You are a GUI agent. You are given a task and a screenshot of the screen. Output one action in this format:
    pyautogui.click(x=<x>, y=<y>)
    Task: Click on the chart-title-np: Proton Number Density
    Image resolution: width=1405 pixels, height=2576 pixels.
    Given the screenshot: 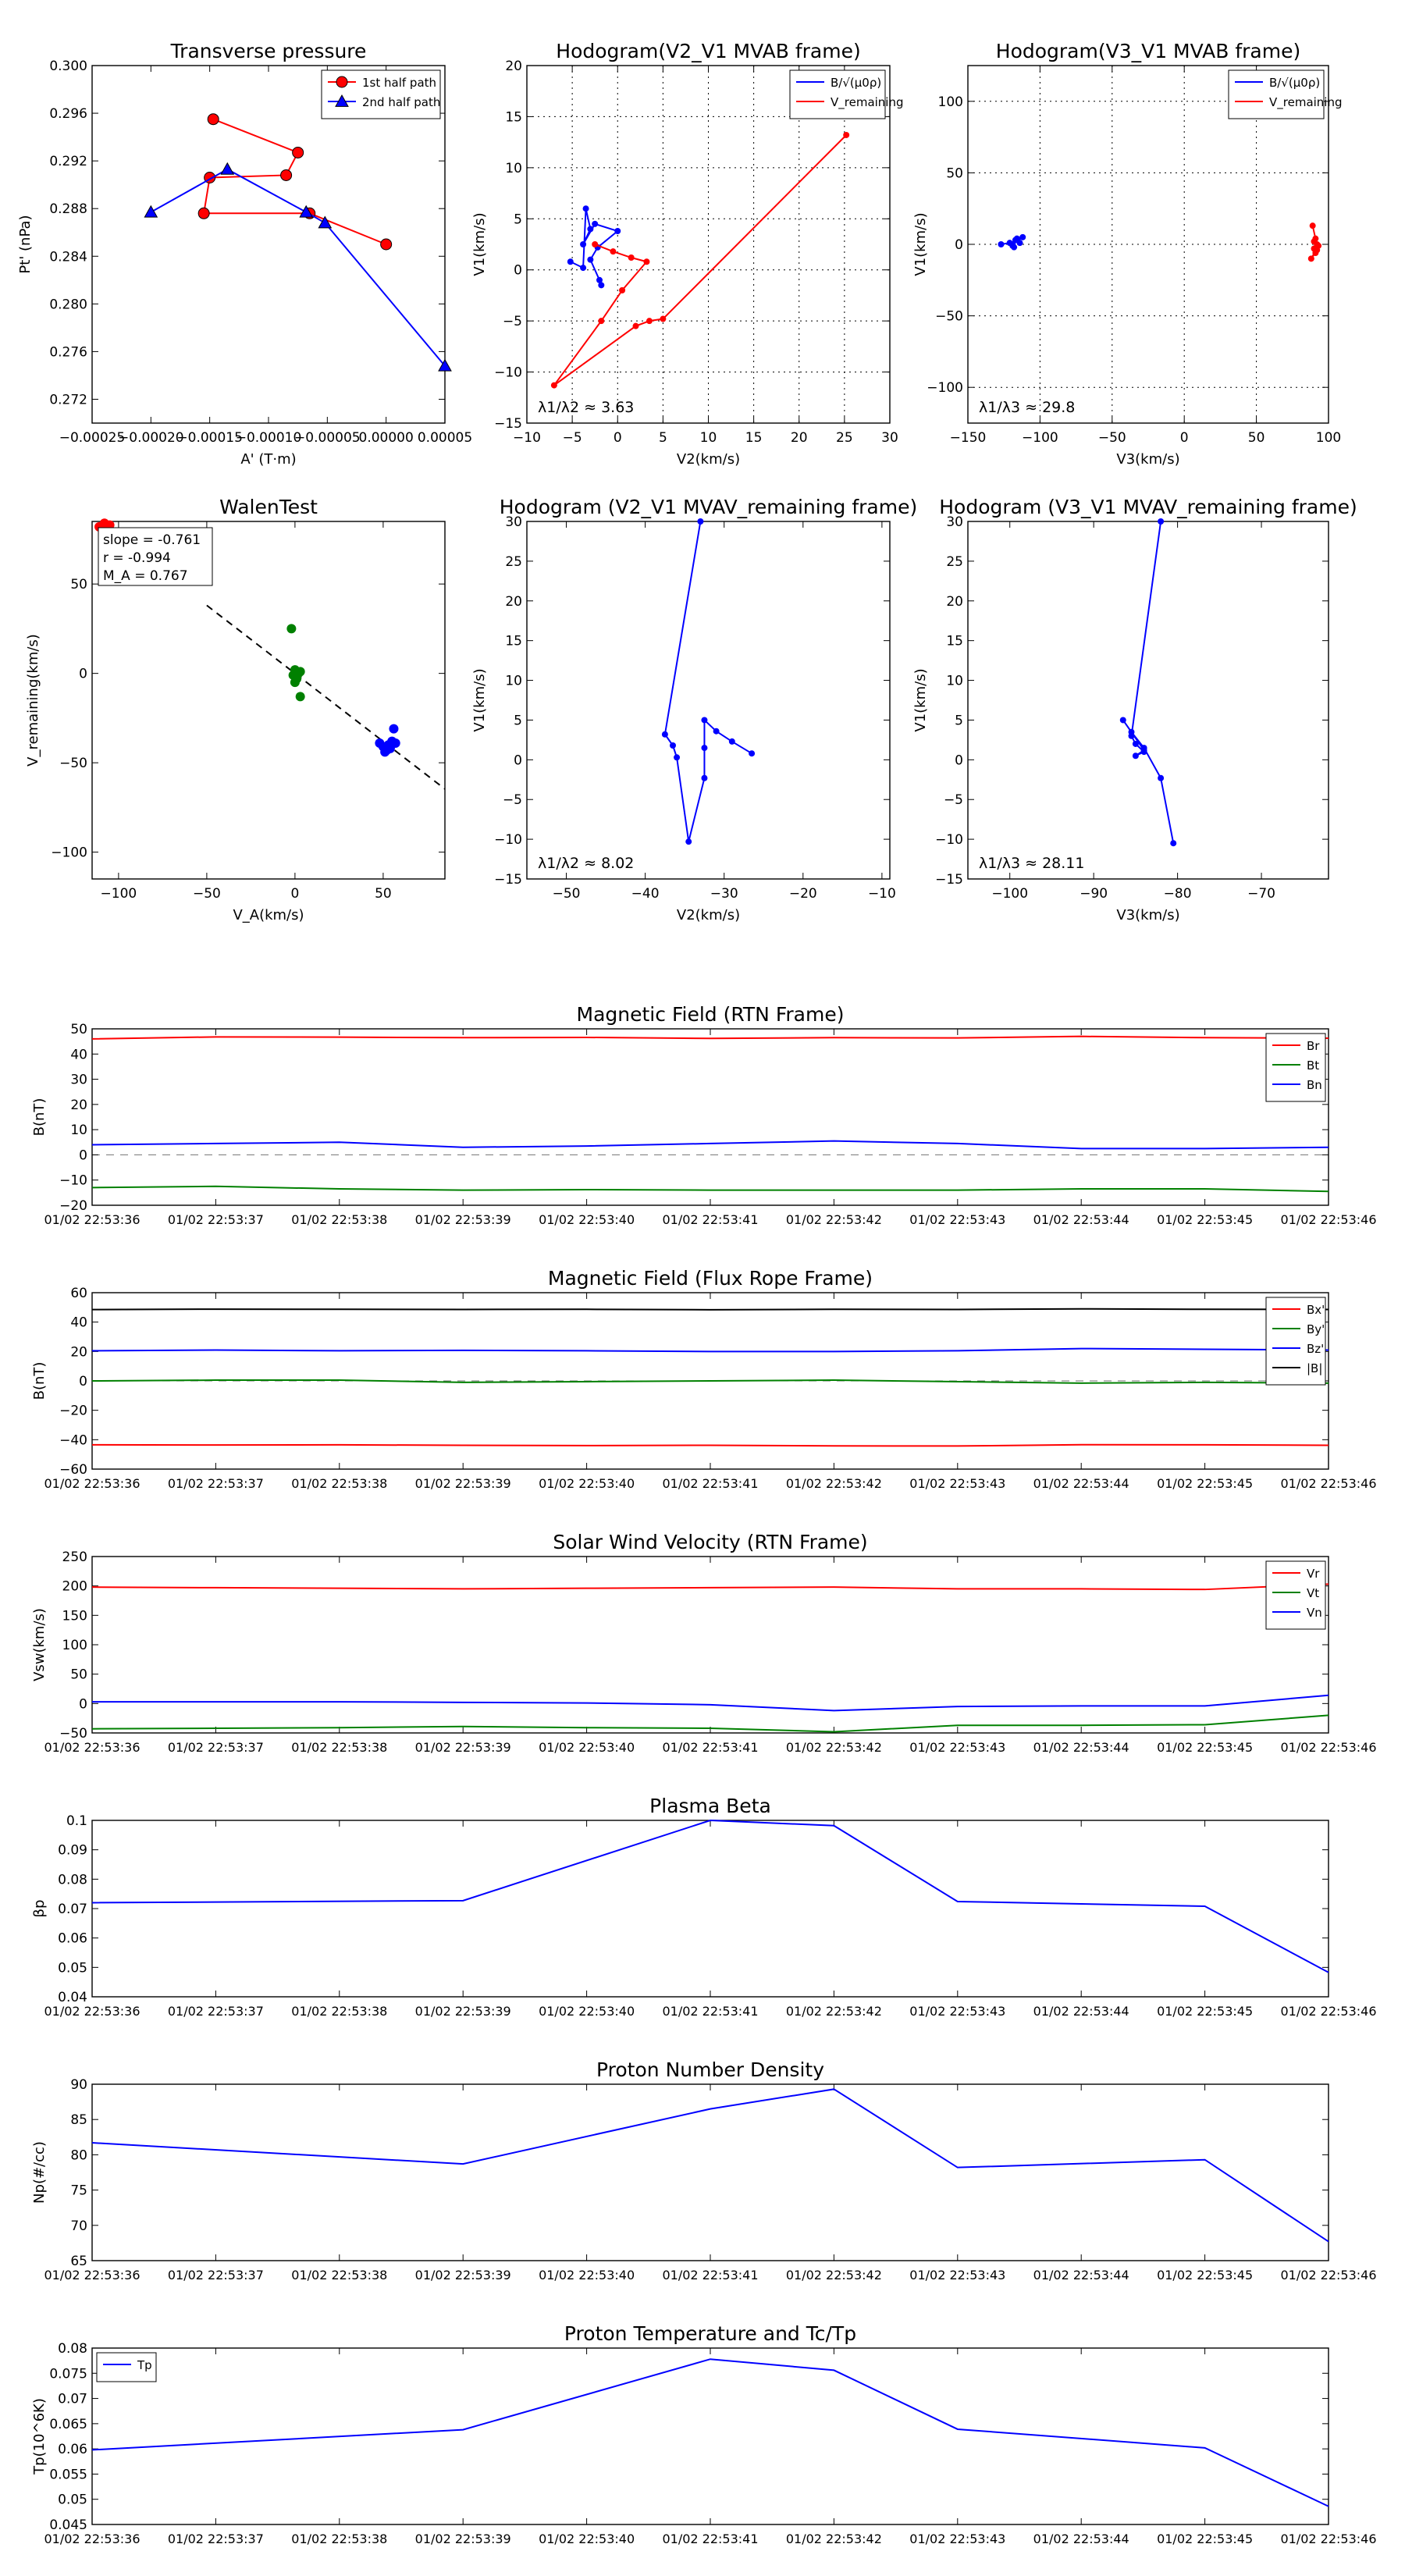 What is the action you would take?
    pyautogui.click(x=710, y=2069)
    